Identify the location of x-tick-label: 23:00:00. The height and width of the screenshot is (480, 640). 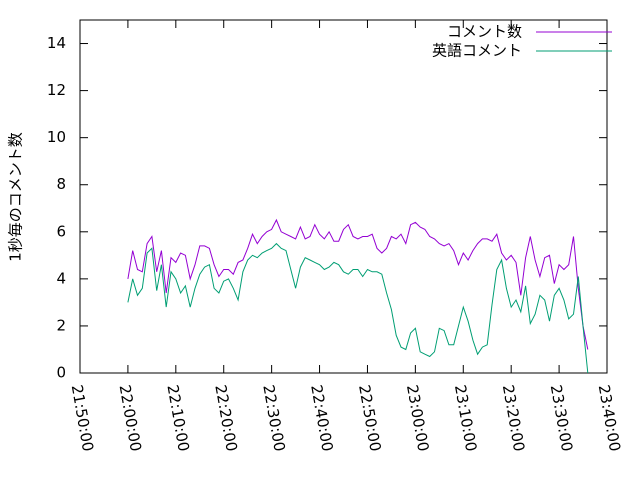
(417, 417).